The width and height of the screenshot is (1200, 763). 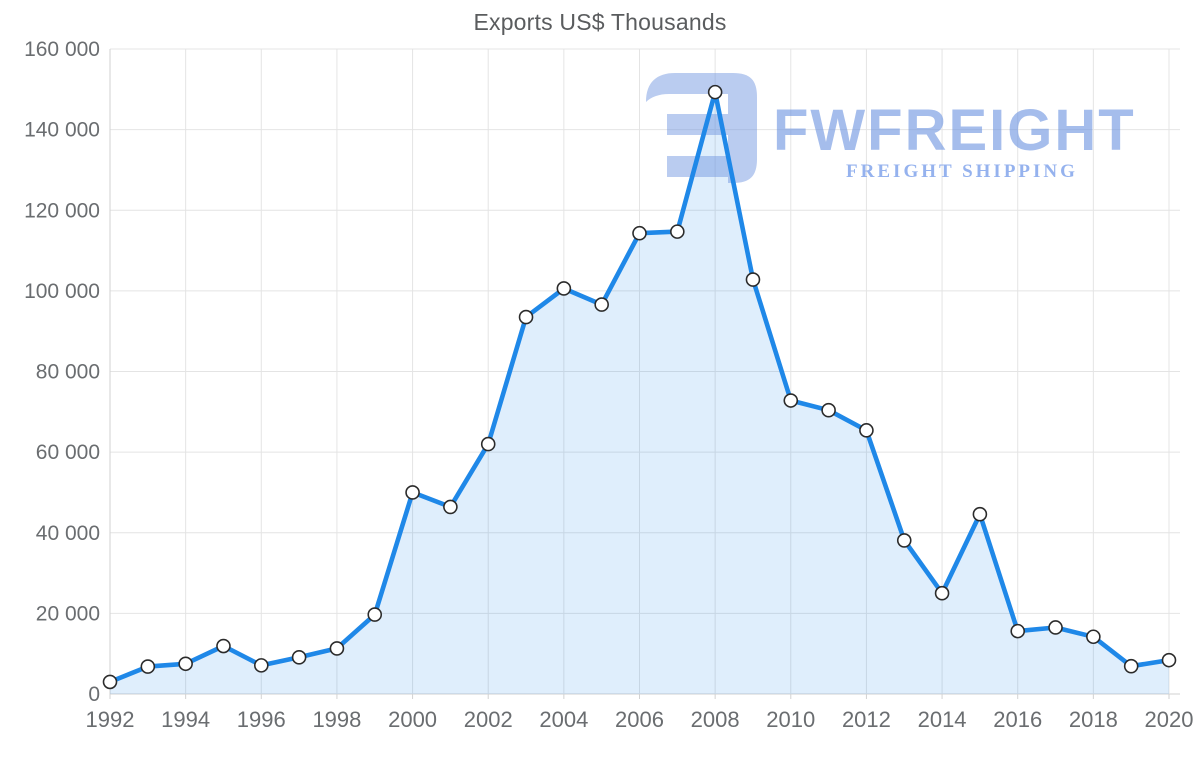 I want to click on x-tick-label: 1996, so click(x=261, y=719).